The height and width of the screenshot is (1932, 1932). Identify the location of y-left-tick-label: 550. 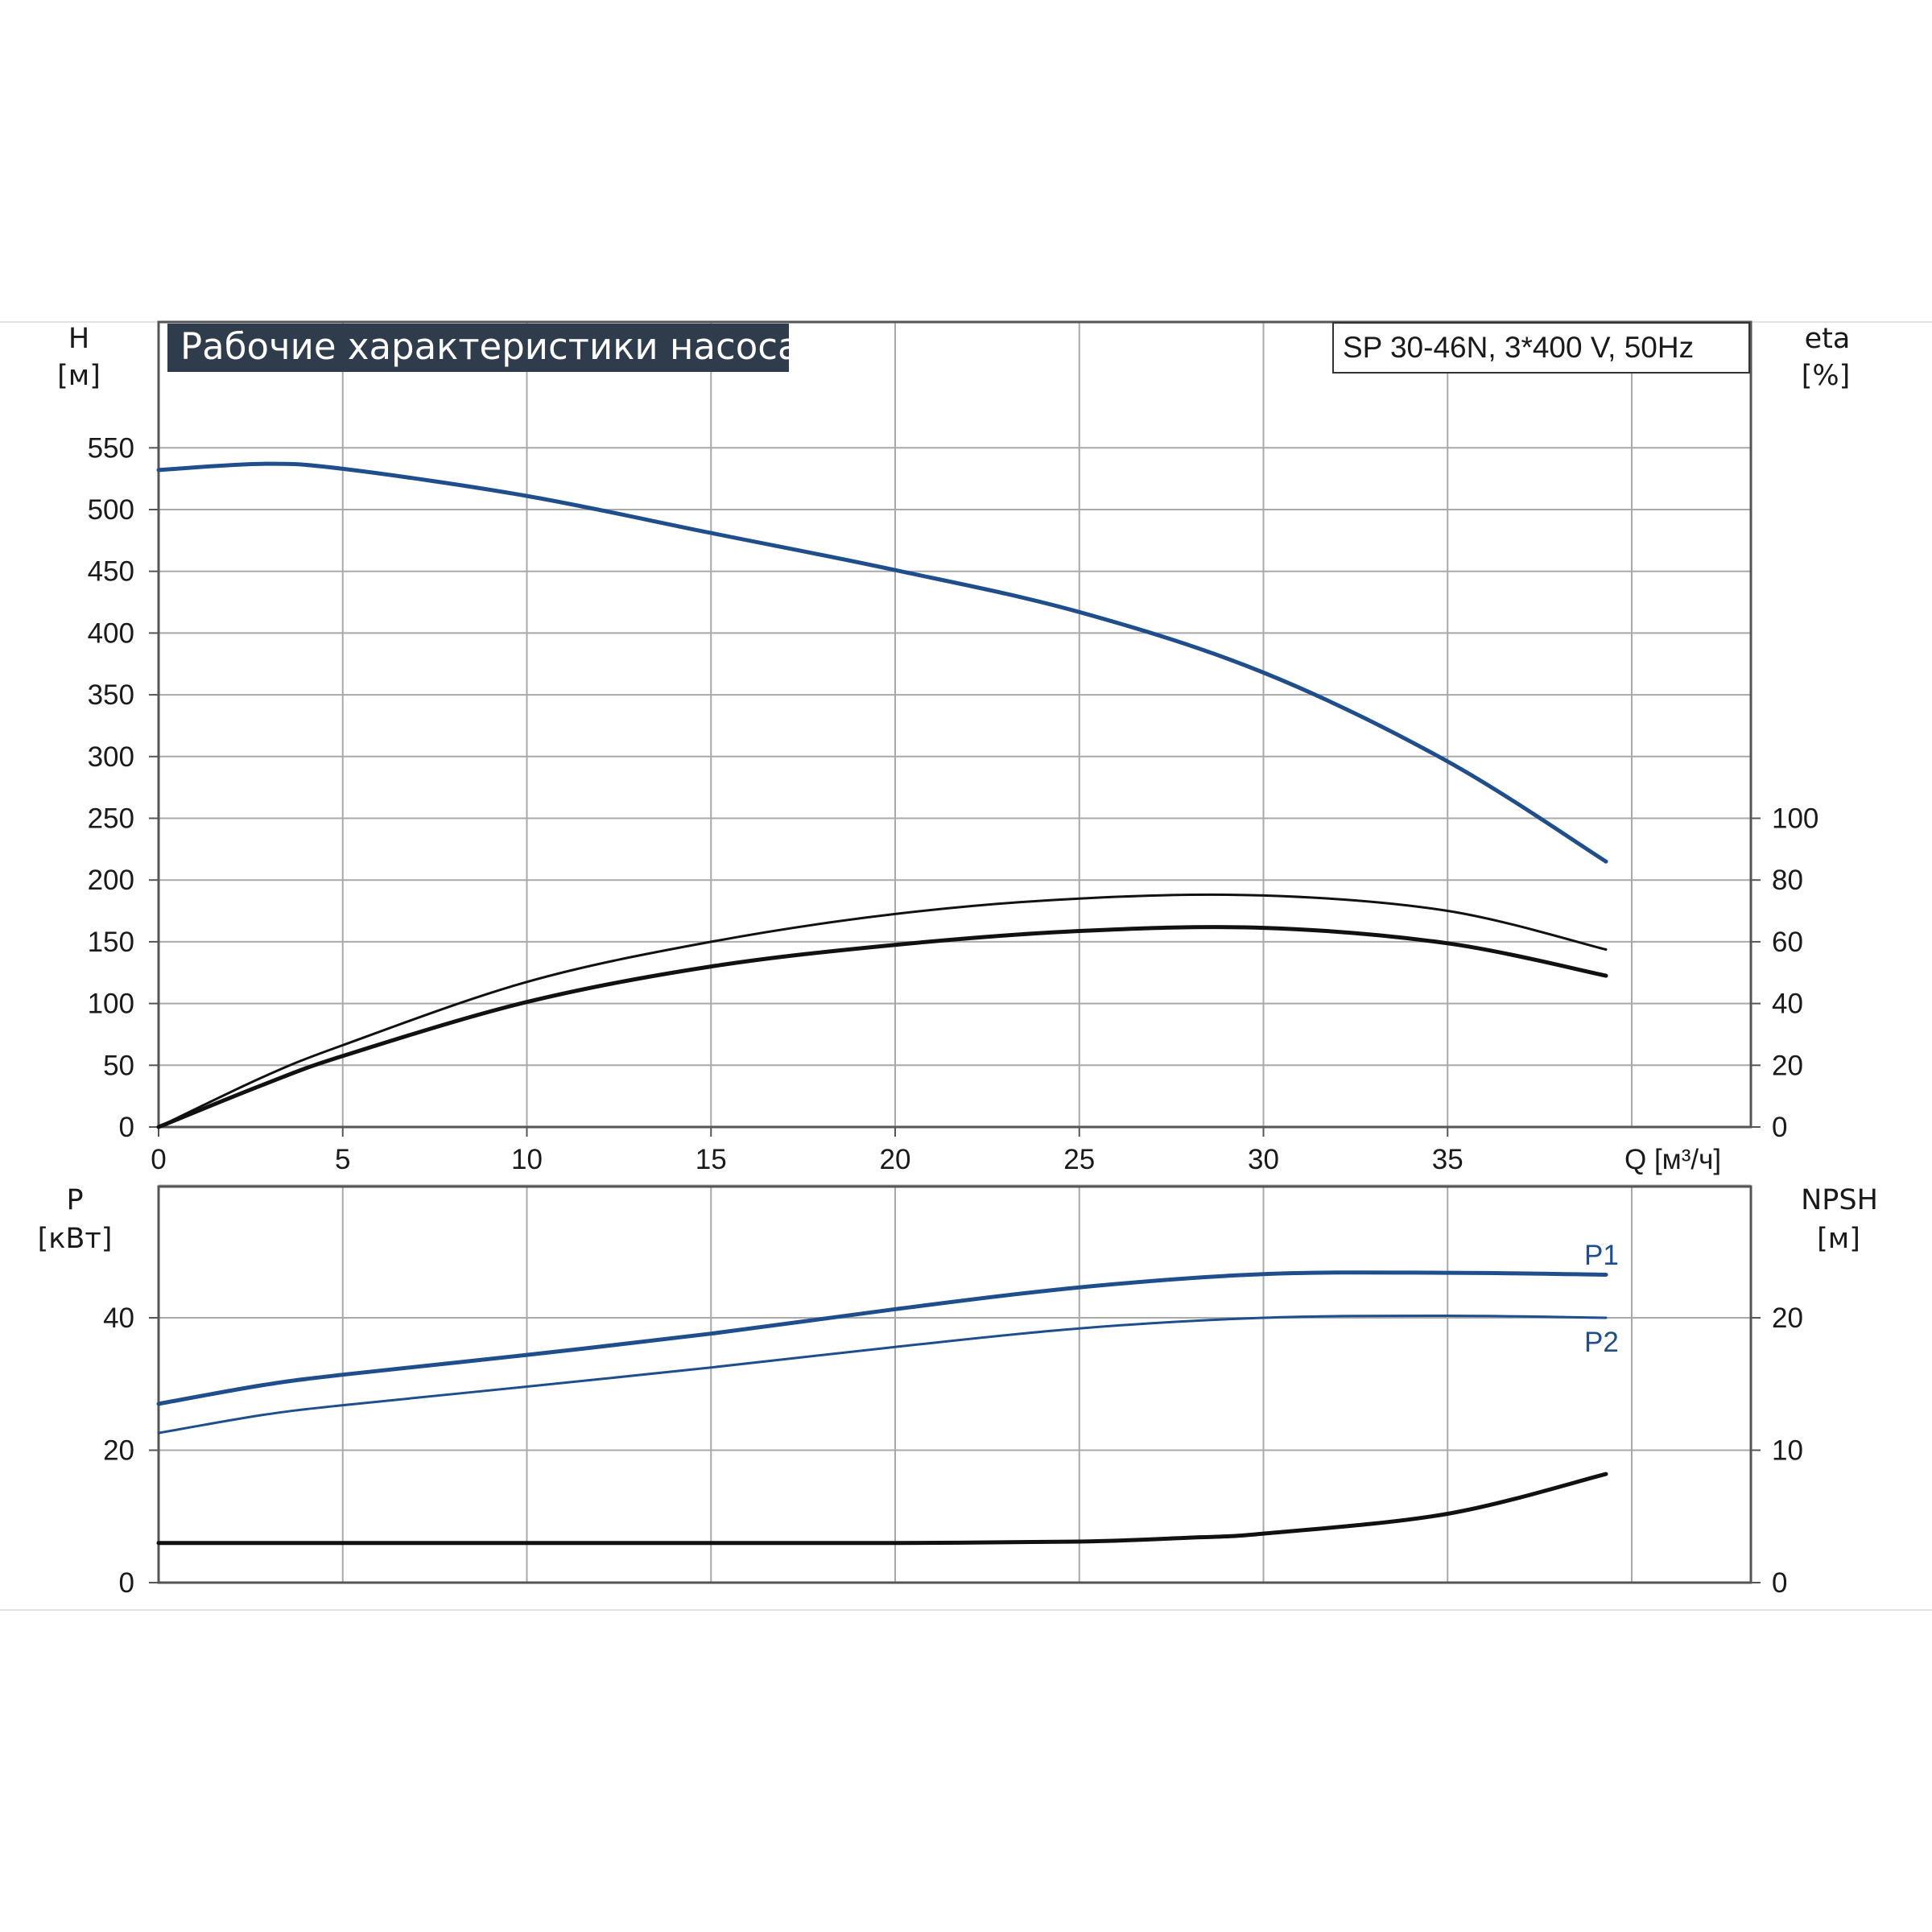
(111, 448).